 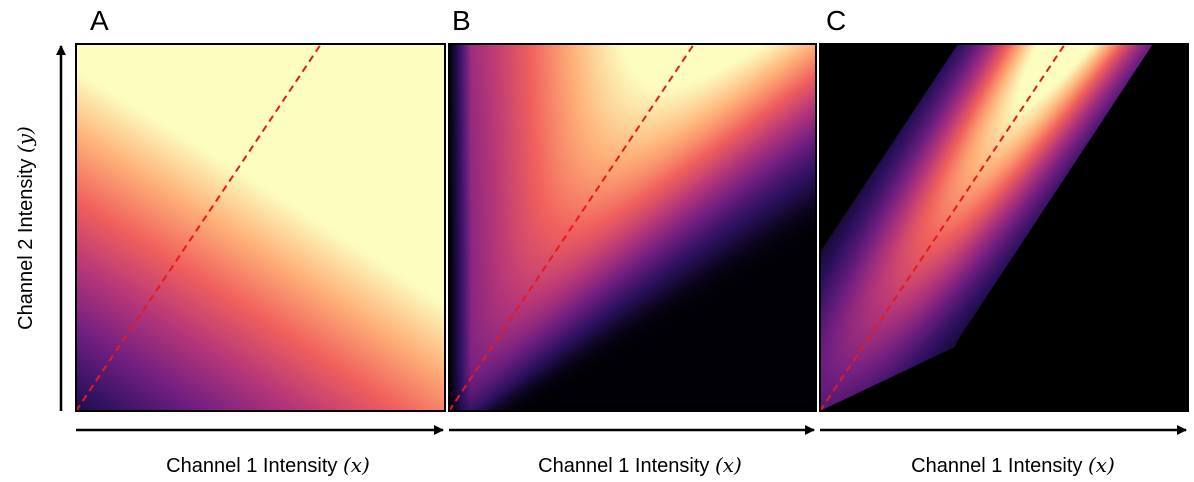 What do you see at coordinates (25, 228) in the screenshot?
I see `y-axis-label: Channel 2 Intensity (y)` at bounding box center [25, 228].